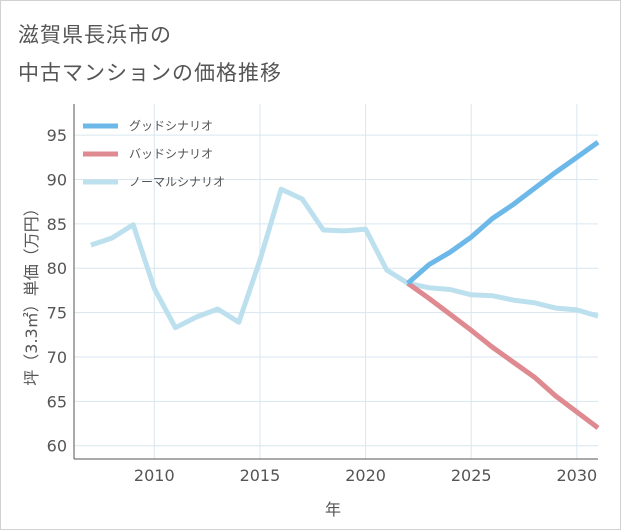 Image resolution: width=621 pixels, height=530 pixels. Describe the element at coordinates (57, 401) in the screenshot. I see `y-tick-label: 65` at that location.